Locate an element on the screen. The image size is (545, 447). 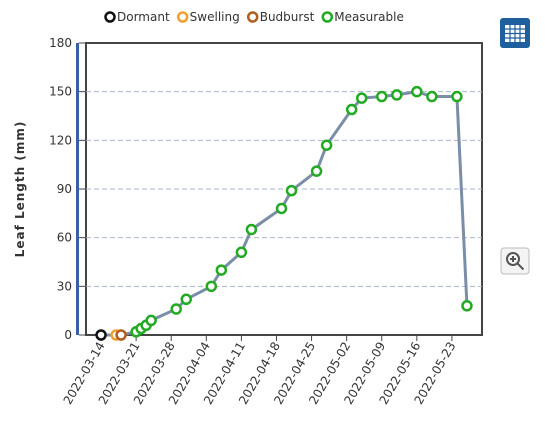
legend-item: Swelling is located at coordinates (208, 17).